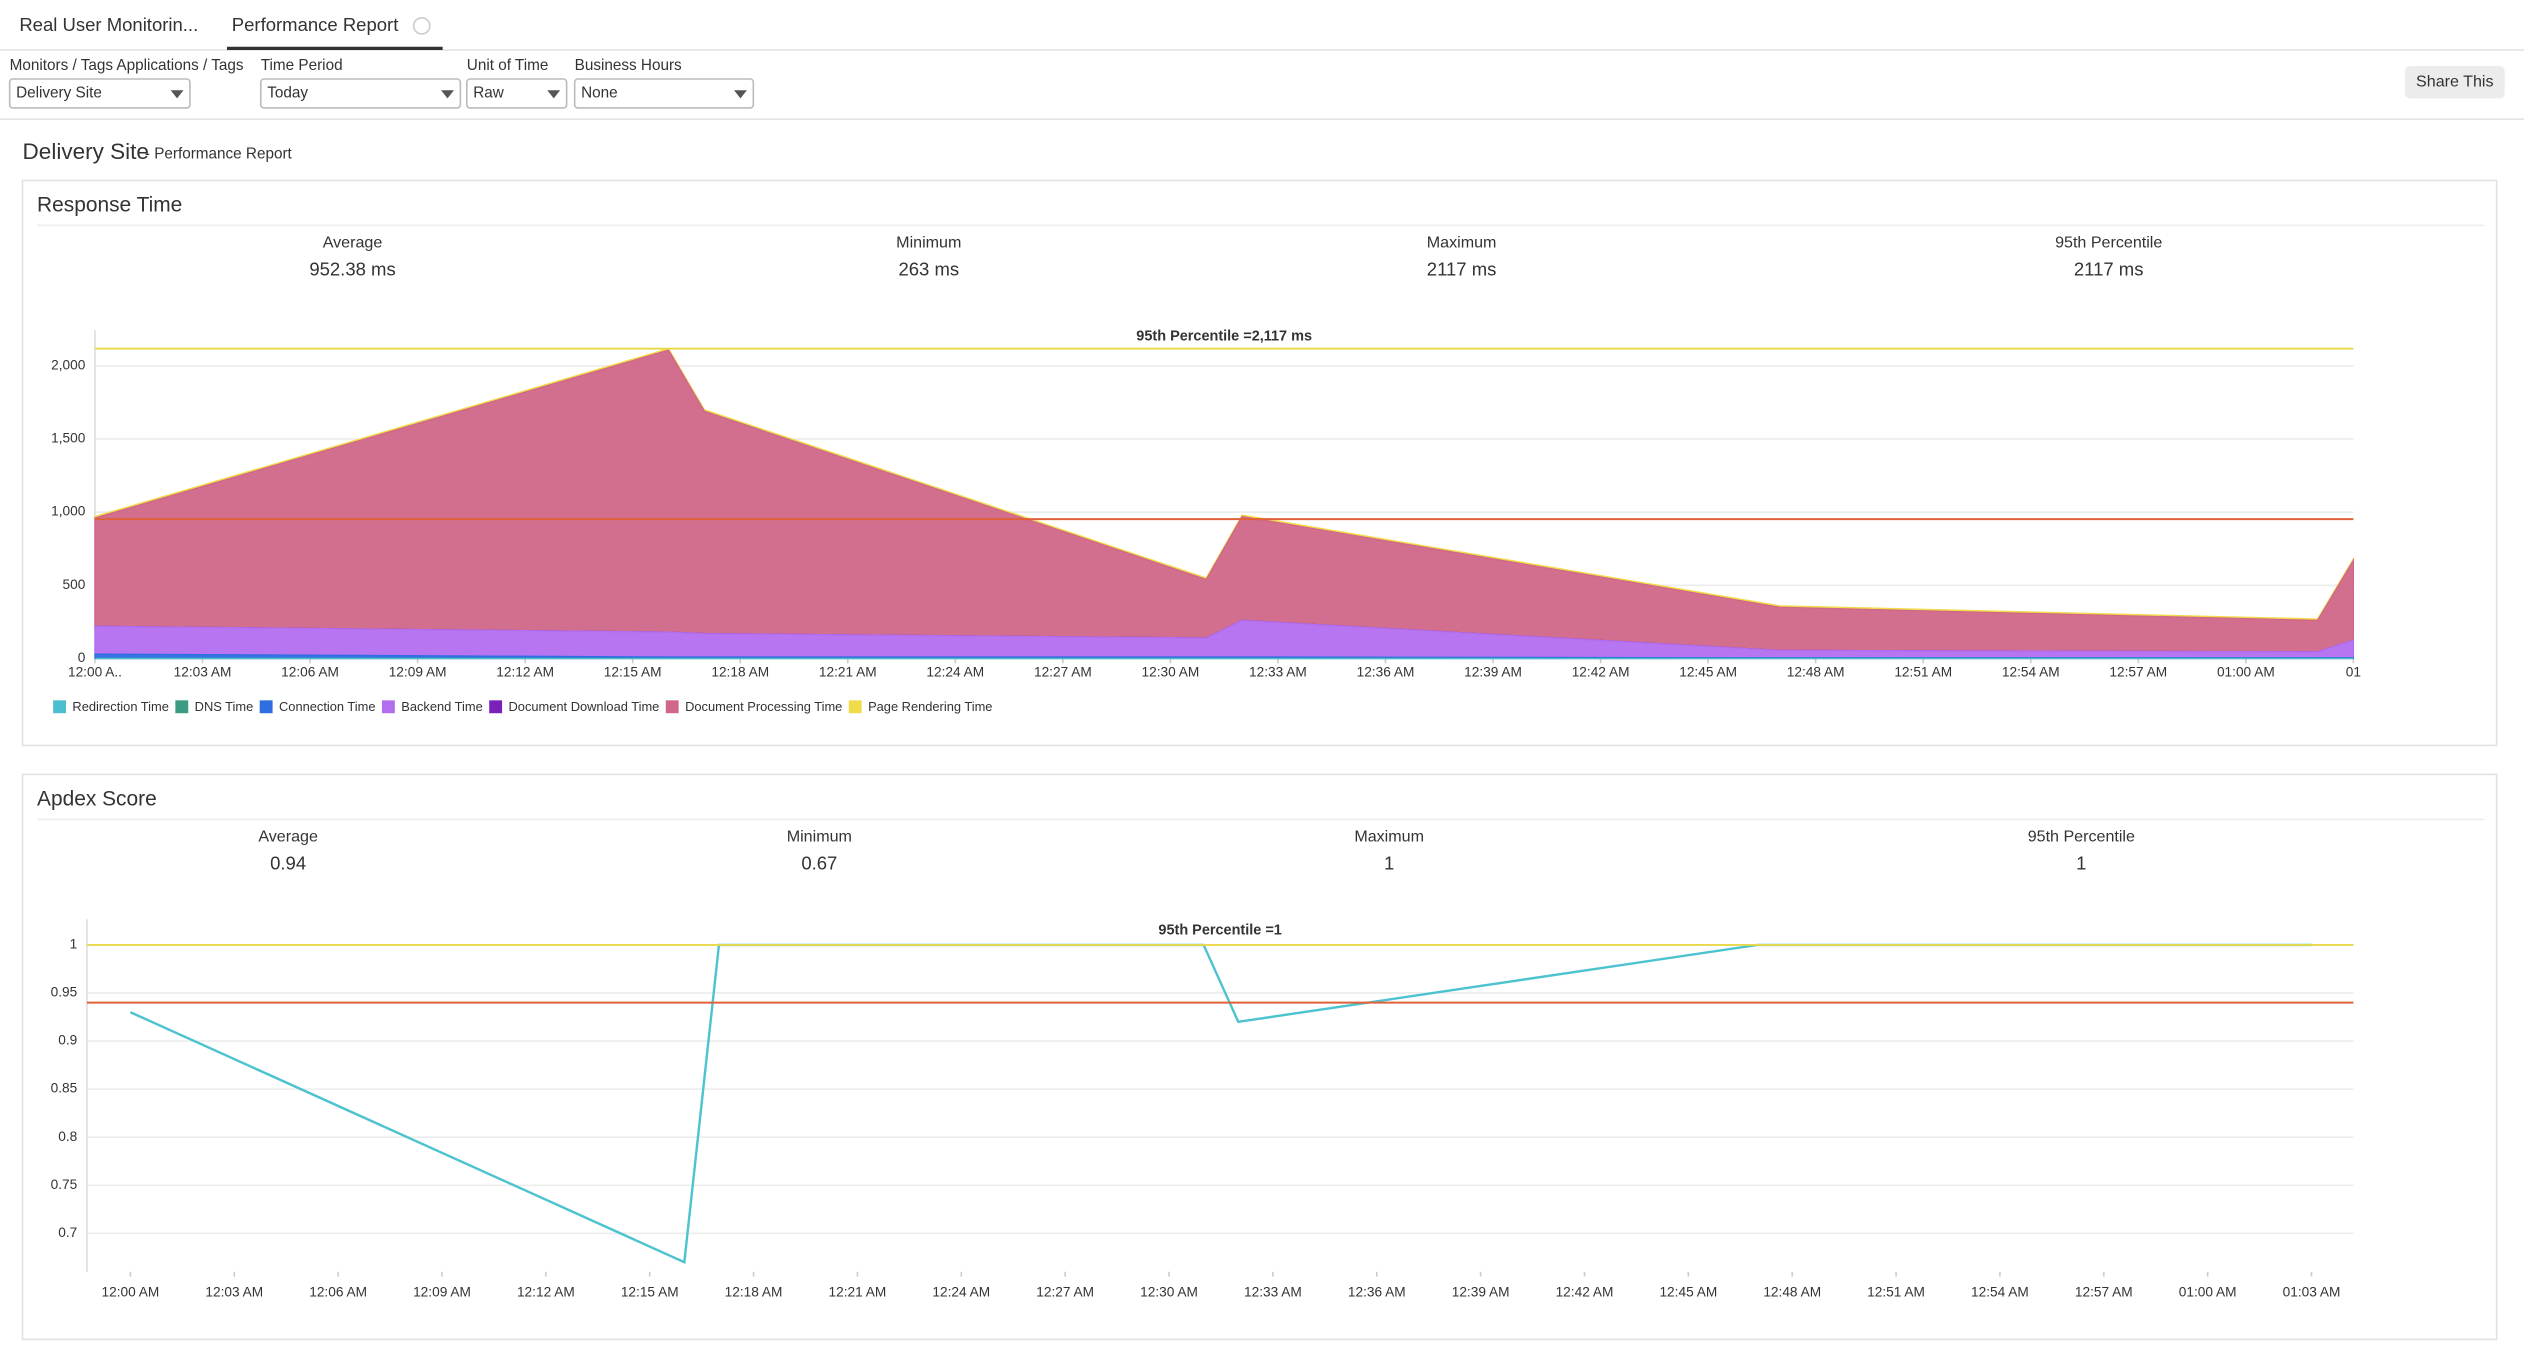 This screenshot has height=1354, width=2524. I want to click on x-tick-label: 12:00 A.., so click(95, 672).